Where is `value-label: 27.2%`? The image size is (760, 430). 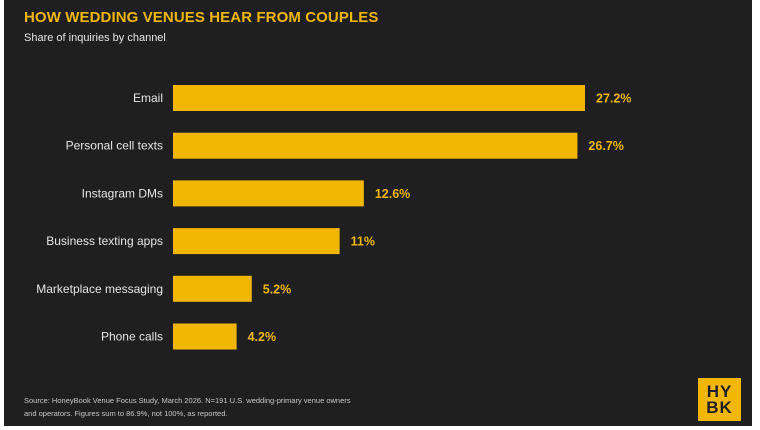
value-label: 27.2% is located at coordinates (613, 99).